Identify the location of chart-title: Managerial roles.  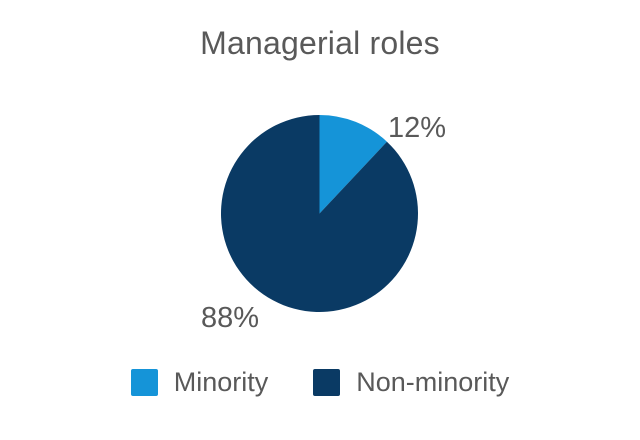
(320, 43).